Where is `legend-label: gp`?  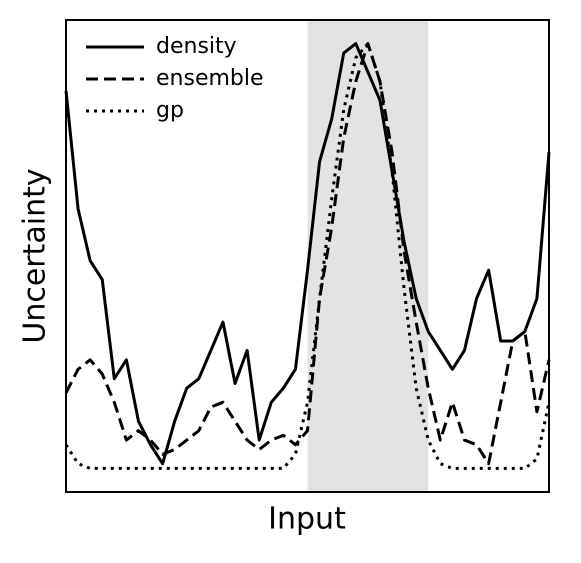 legend-label: gp is located at coordinates (170, 110).